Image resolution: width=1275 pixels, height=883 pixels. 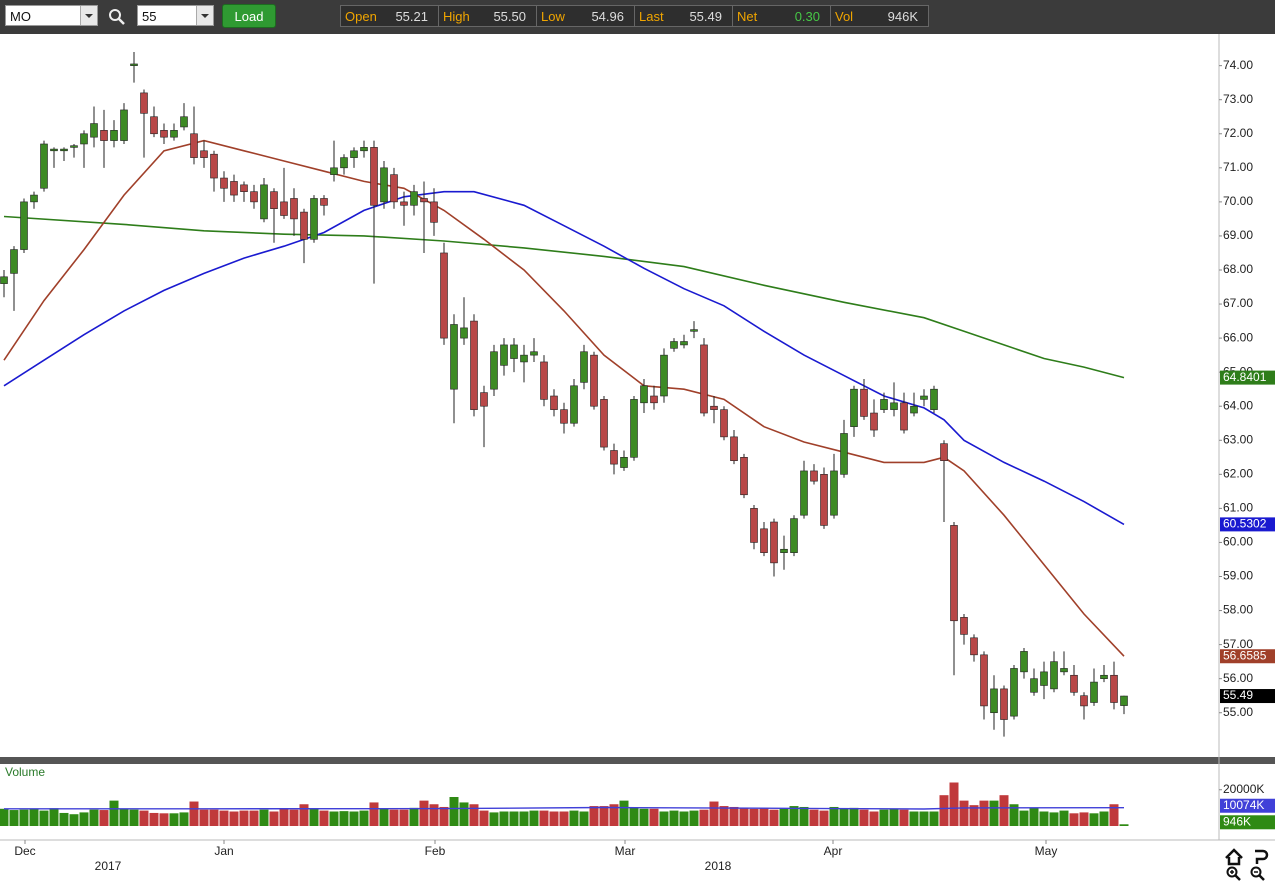 What do you see at coordinates (585, 16) in the screenshot?
I see `quote-cell: Low 54.96` at bounding box center [585, 16].